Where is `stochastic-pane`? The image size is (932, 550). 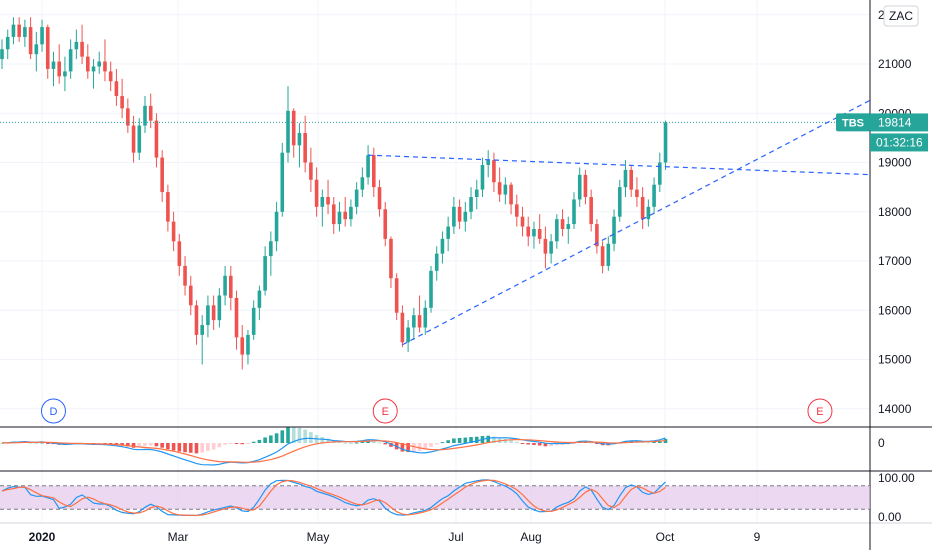 stochastic-pane is located at coordinates (333, 498).